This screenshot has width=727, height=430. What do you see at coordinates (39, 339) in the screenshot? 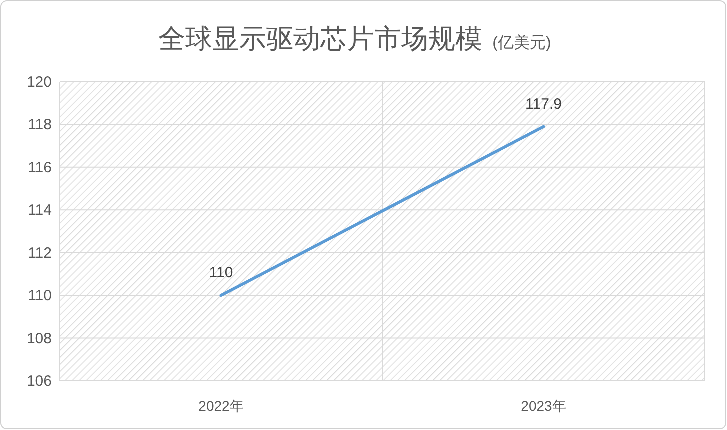
I see `y-tick-label: 108` at bounding box center [39, 339].